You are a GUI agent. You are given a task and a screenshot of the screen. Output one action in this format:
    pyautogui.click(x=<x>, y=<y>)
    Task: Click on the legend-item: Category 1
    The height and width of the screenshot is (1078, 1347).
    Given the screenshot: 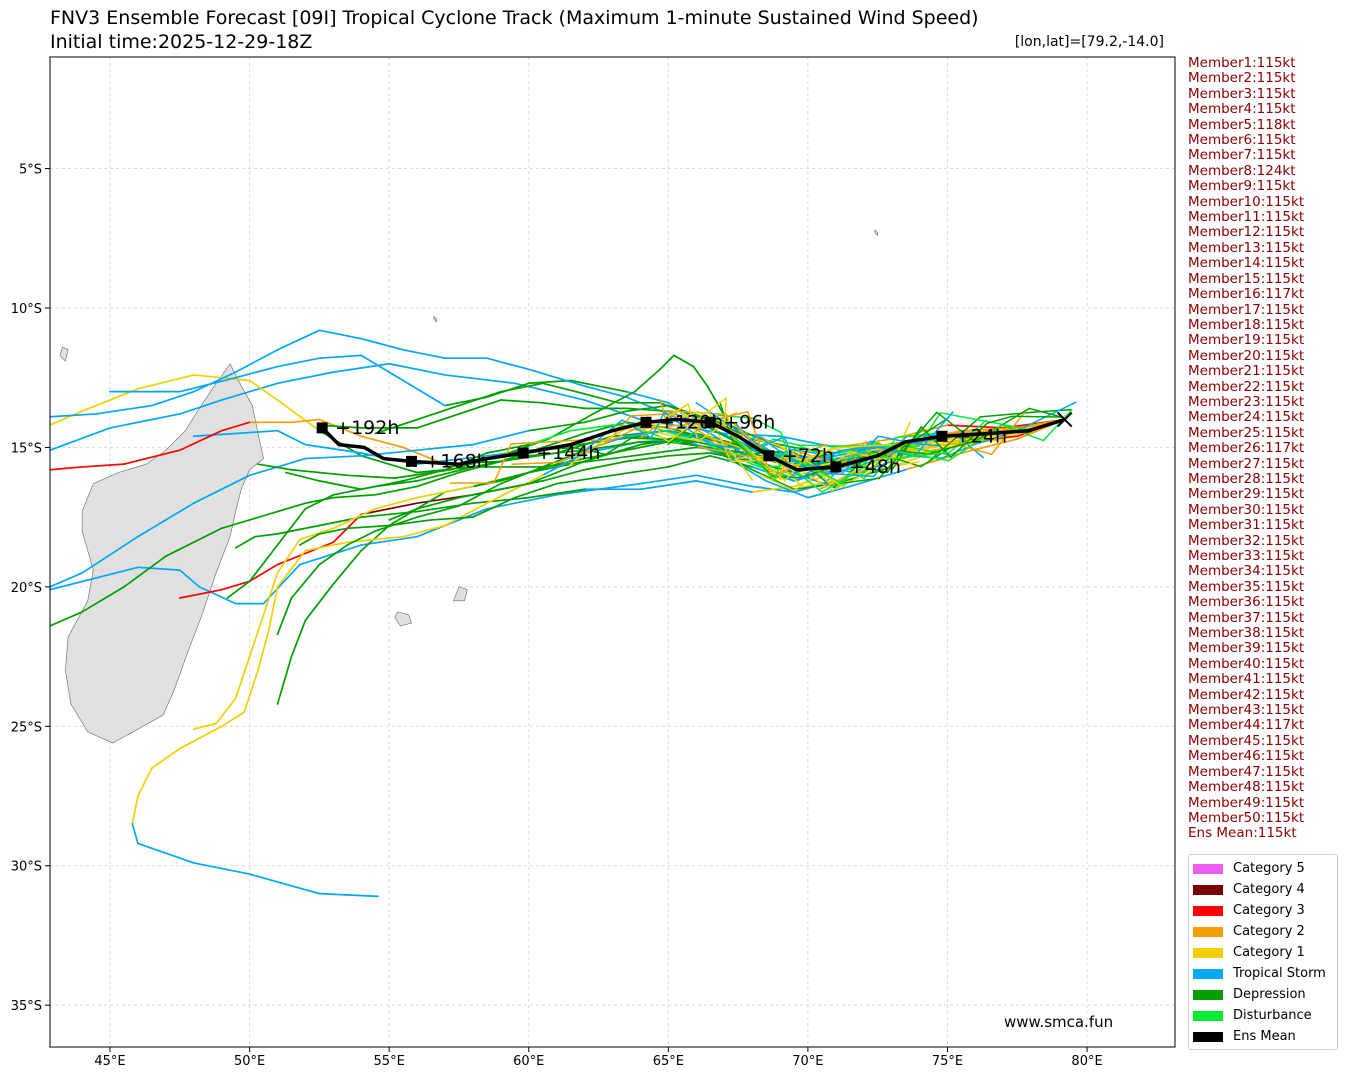 What is the action you would take?
    pyautogui.click(x=1263, y=952)
    